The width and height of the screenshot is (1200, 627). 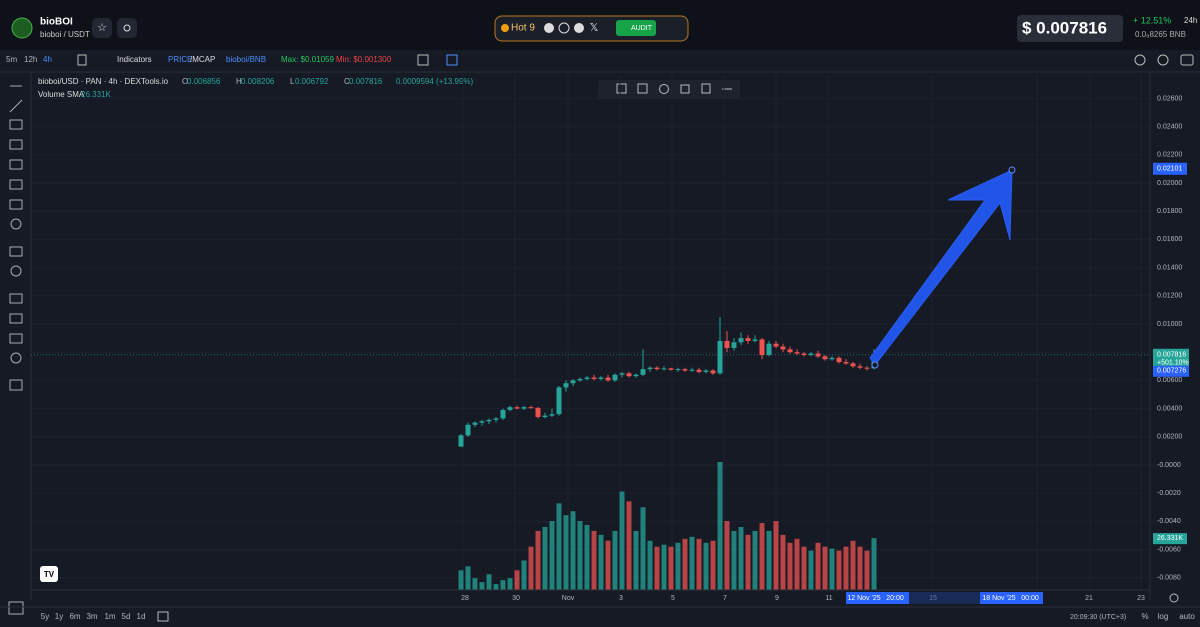 What do you see at coordinates (1169, 380) in the screenshot?
I see `y-tick-label: 0.00600` at bounding box center [1169, 380].